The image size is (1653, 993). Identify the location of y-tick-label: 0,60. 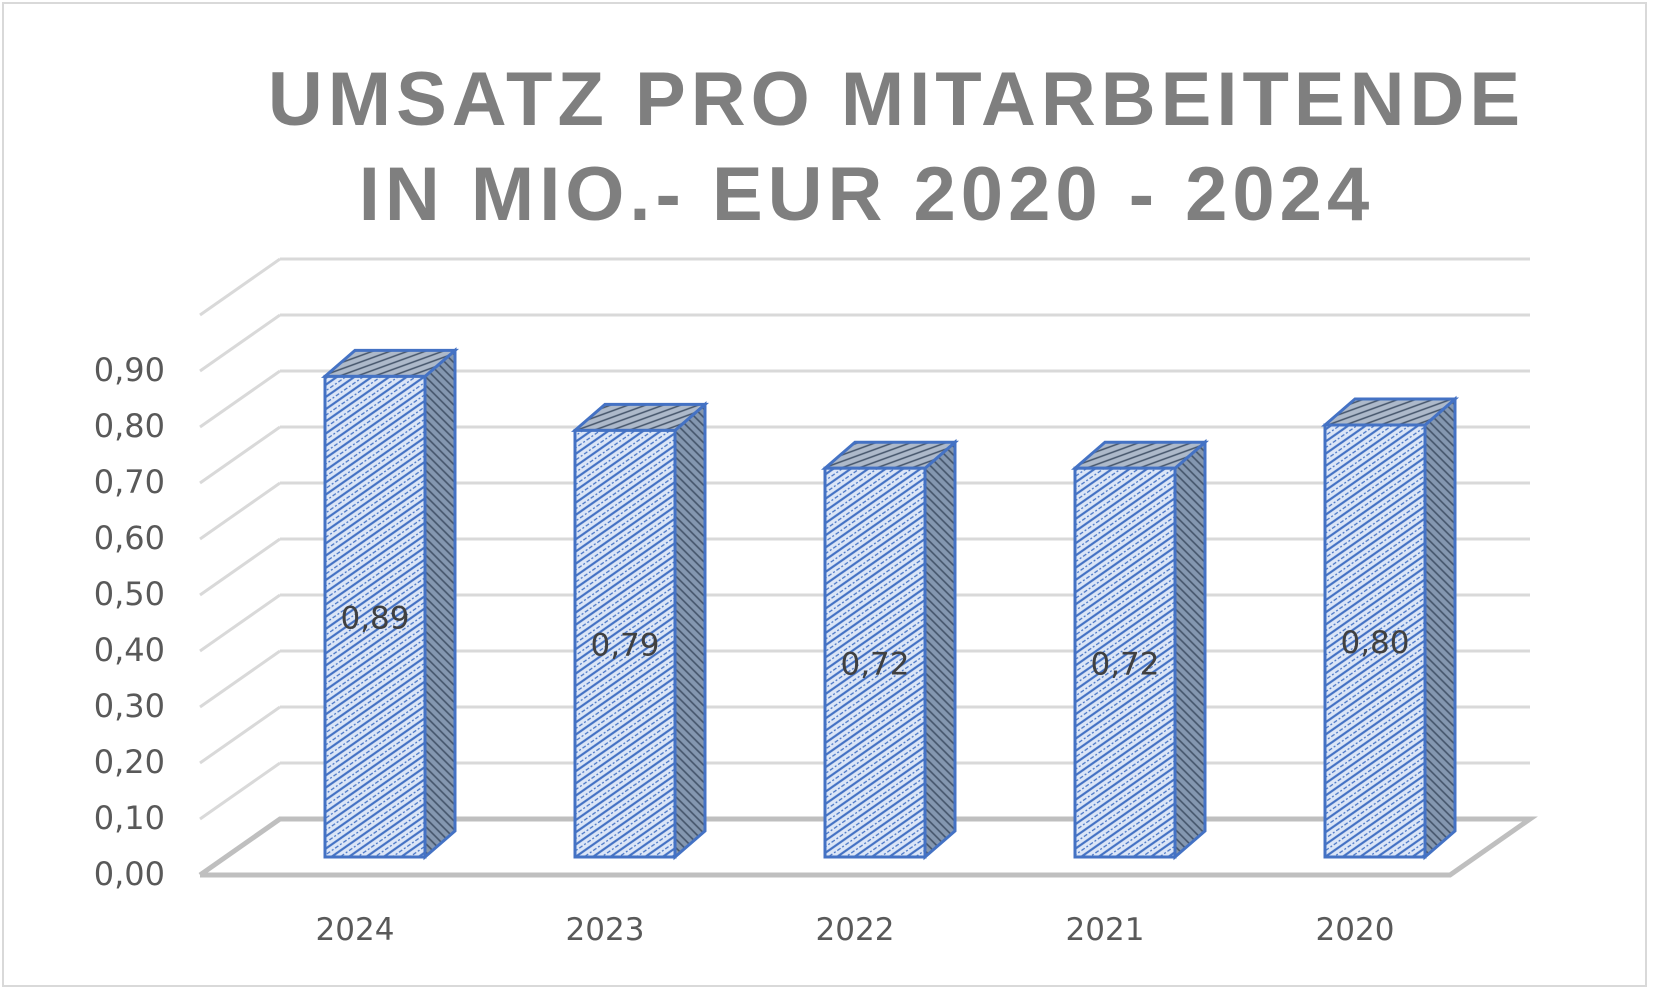
(129, 538).